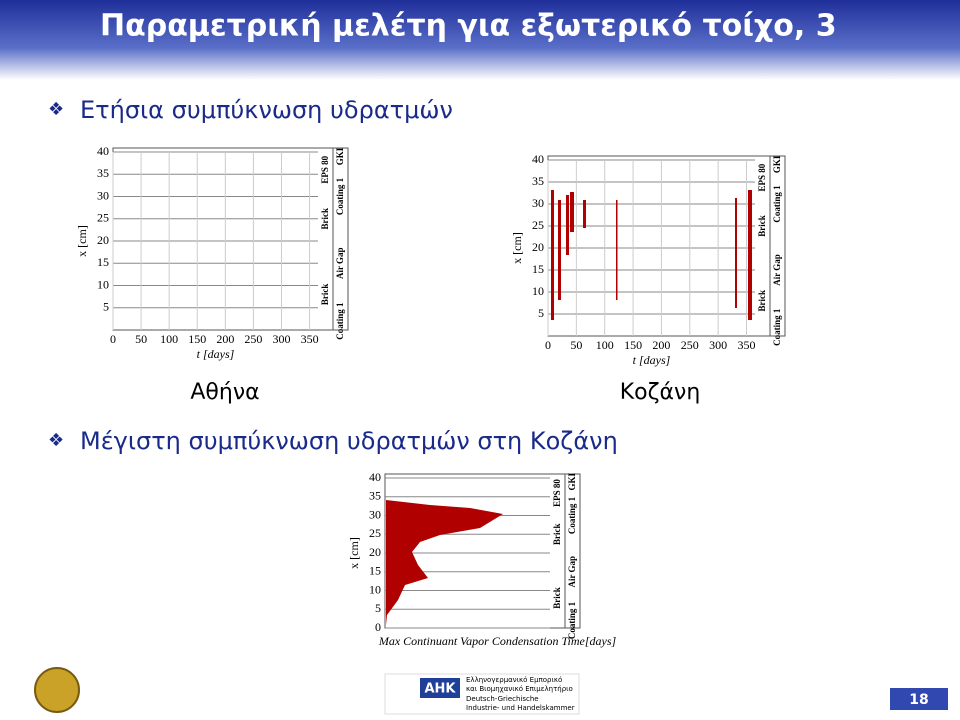 This screenshot has height=720, width=960. Describe the element at coordinates (349, 441) in the screenshot. I see `bullet: Μέγιστη συμπύκνωση υδρατμών στη Κοζάνη` at that location.